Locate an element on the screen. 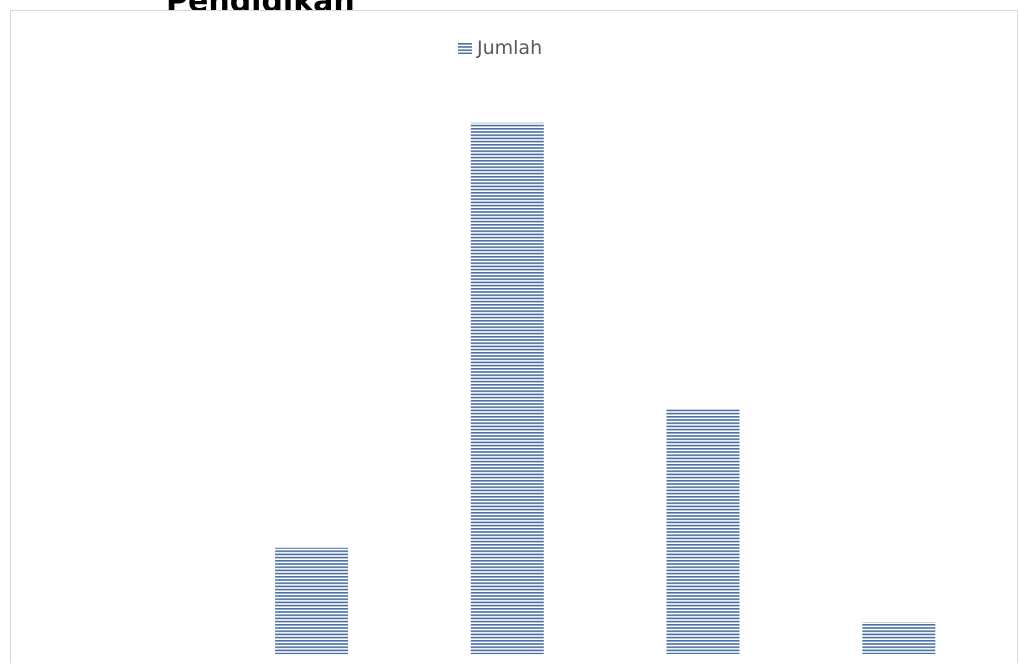  legend: Jumlah is located at coordinates (500, 48).